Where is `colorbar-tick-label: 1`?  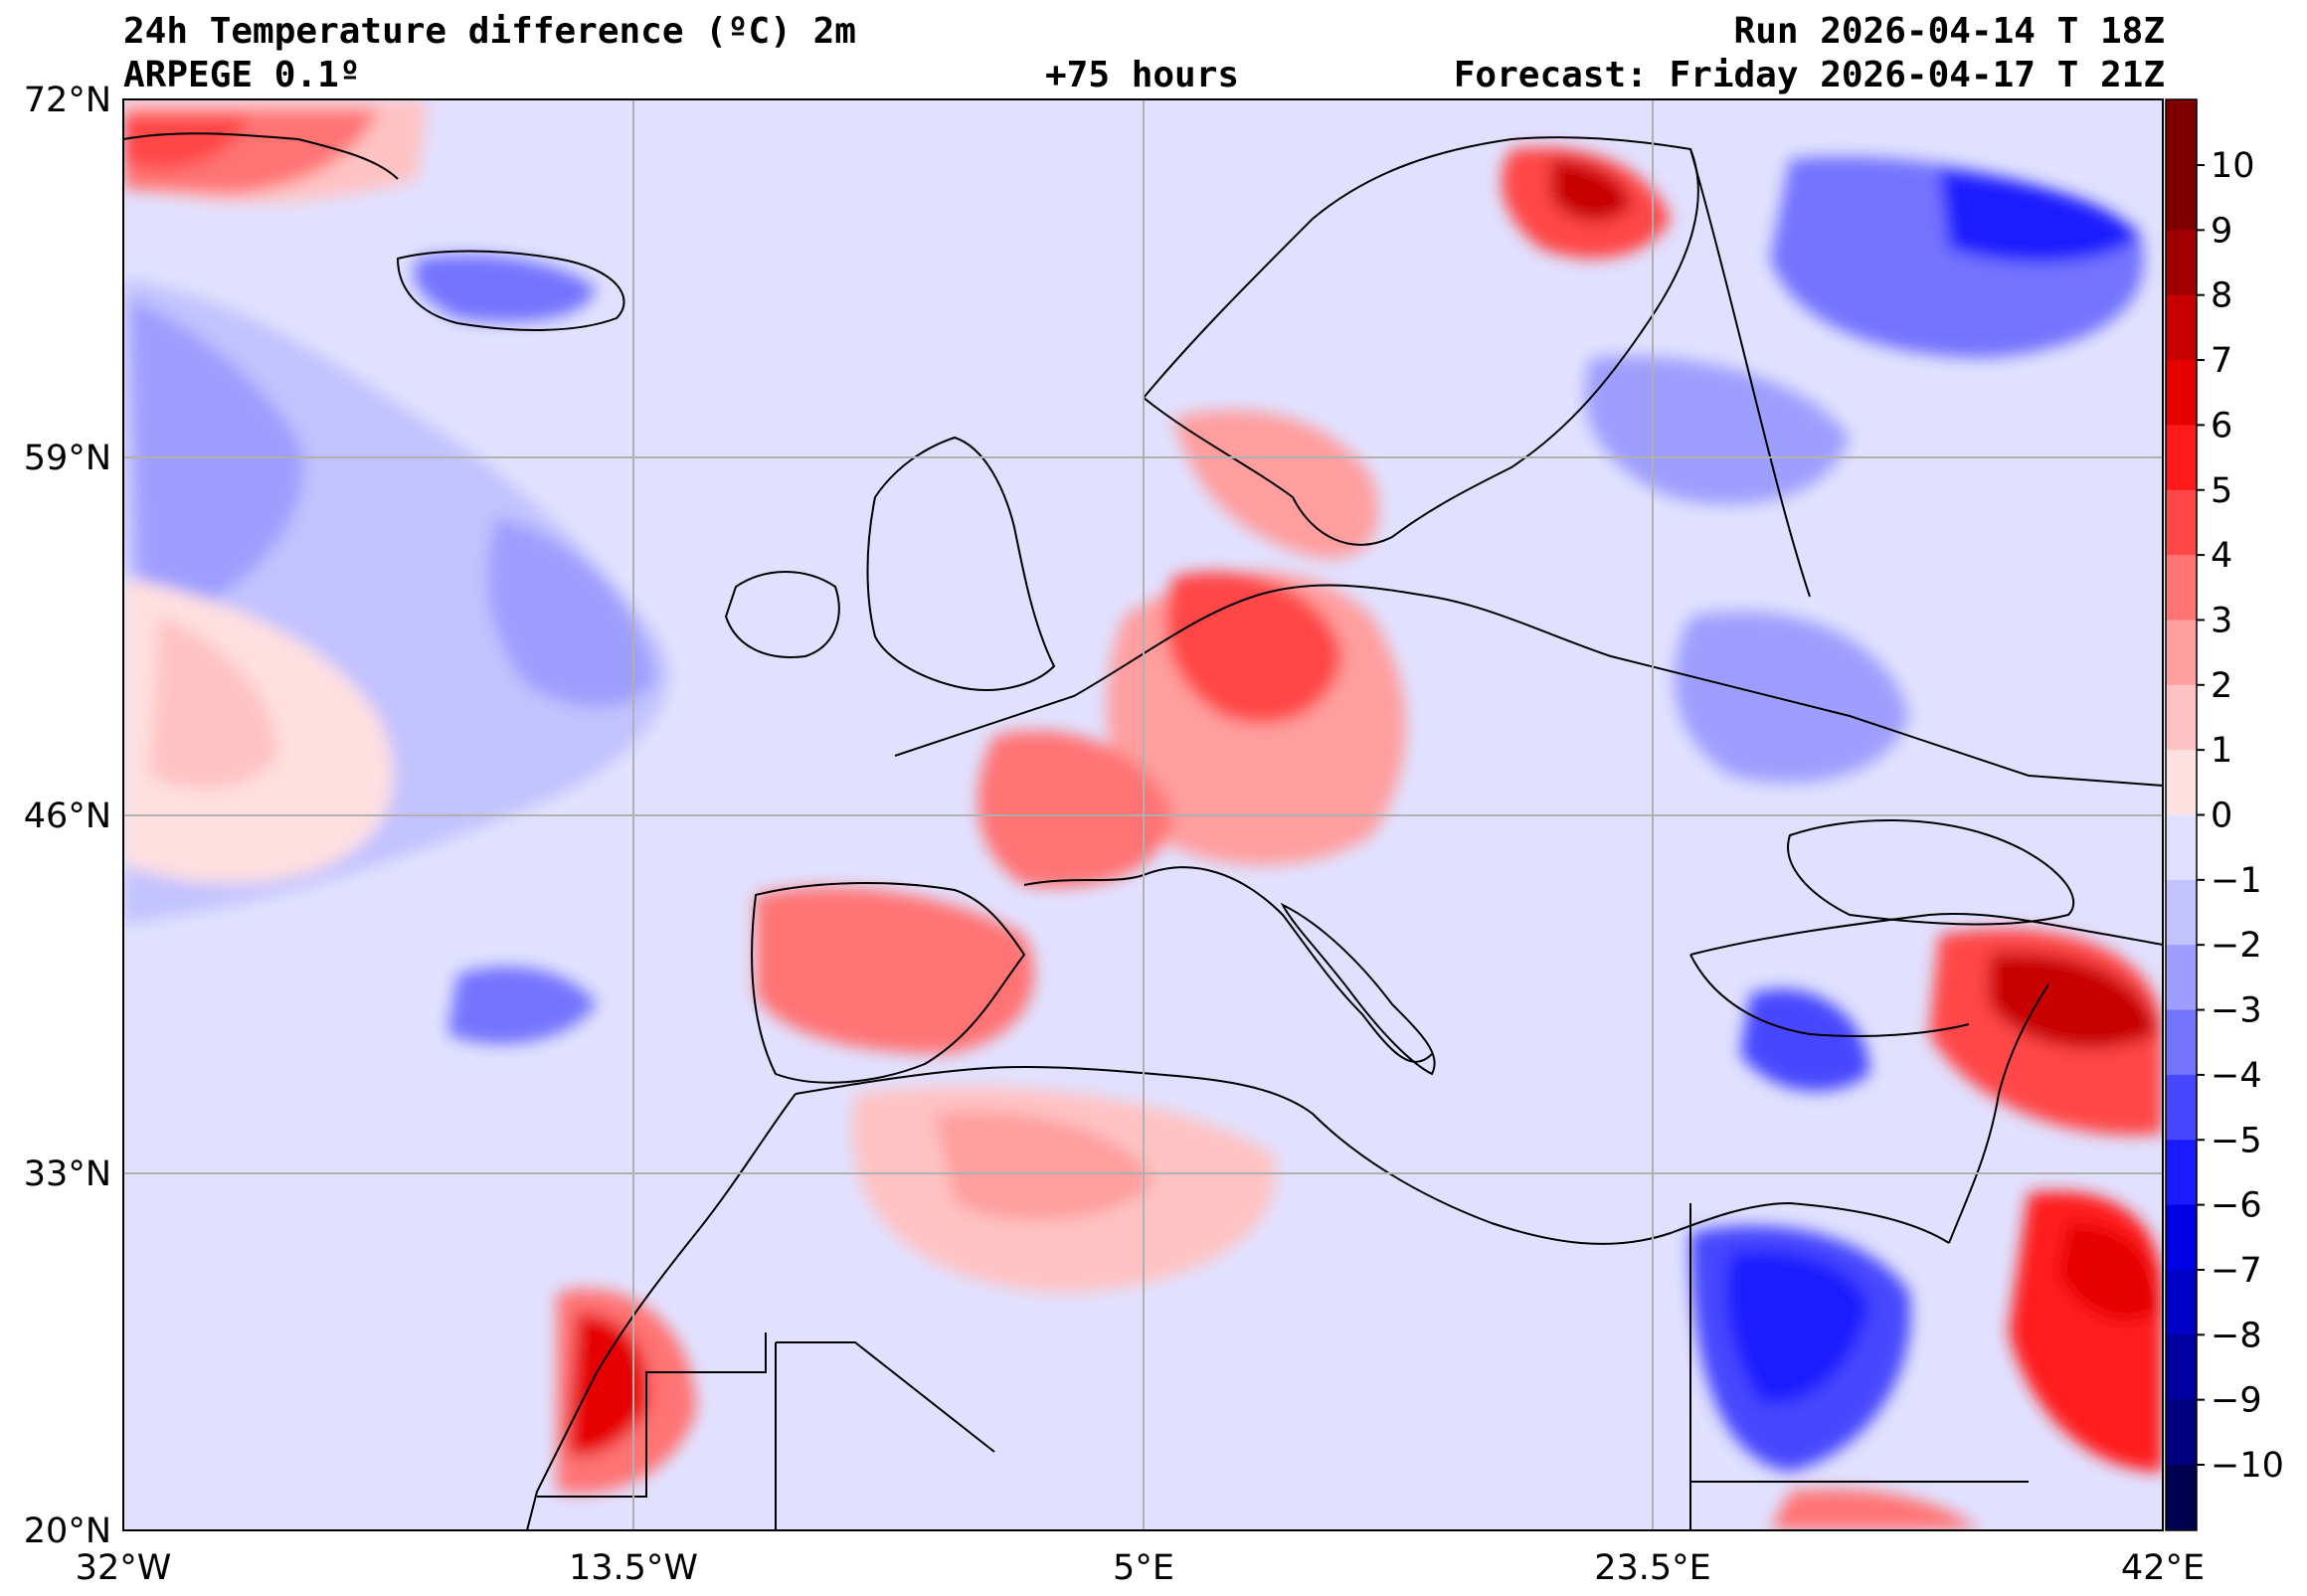 colorbar-tick-label: 1 is located at coordinates (2221, 751).